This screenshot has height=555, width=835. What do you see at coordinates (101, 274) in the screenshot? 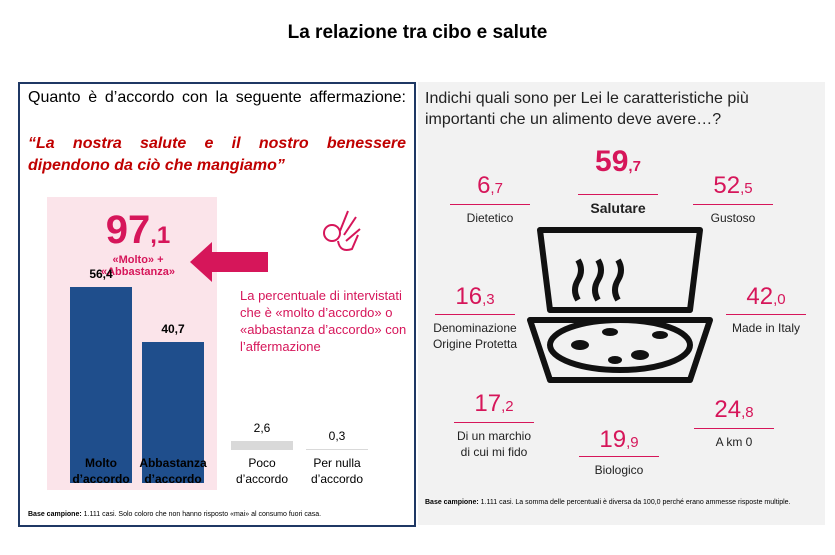
I see `value-label: 56,4` at bounding box center [101, 274].